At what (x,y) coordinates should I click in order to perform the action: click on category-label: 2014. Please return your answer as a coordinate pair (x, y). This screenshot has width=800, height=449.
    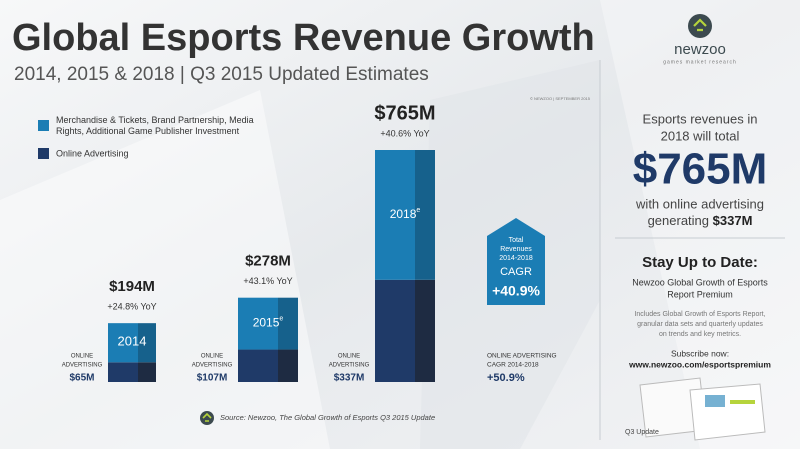
    Looking at the image, I should click on (132, 341).